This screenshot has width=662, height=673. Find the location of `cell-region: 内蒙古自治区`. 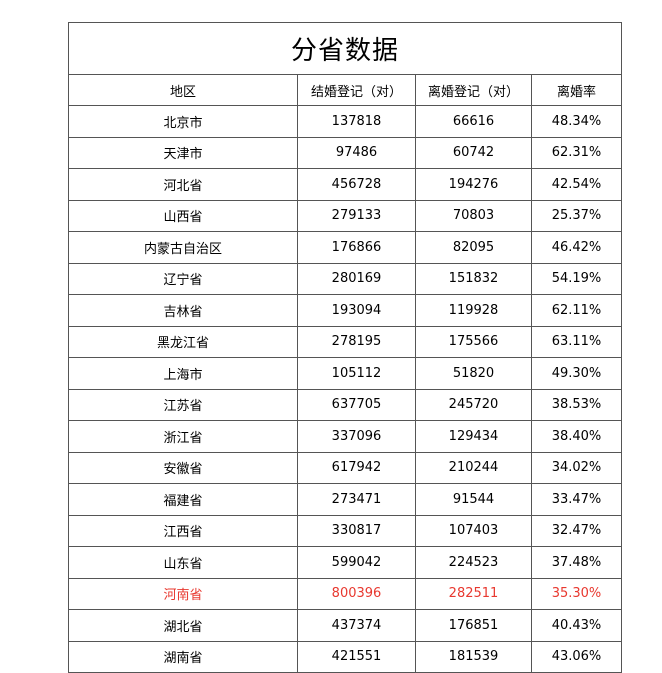

cell-region: 内蒙古自治区 is located at coordinates (183, 247).